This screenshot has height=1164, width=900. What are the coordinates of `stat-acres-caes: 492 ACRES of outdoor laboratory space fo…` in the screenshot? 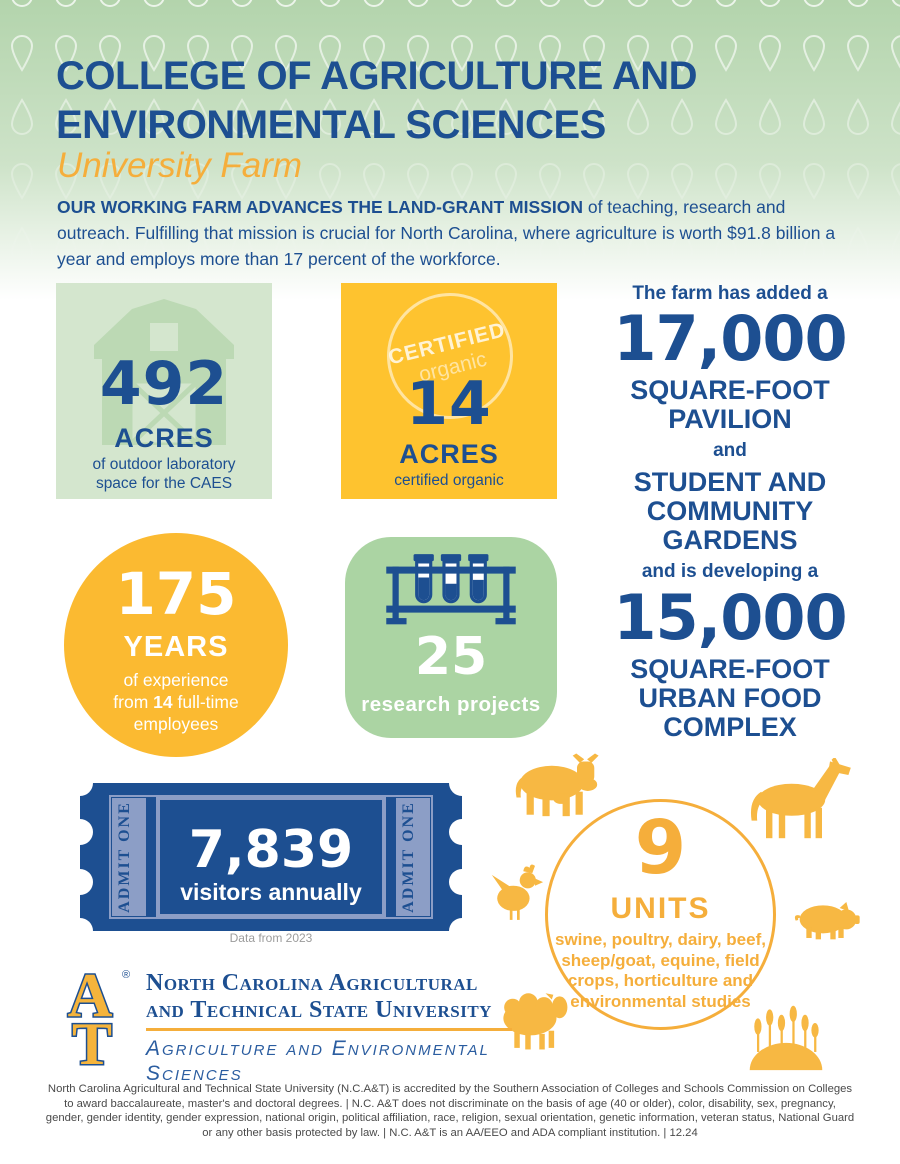 It's located at (164, 391).